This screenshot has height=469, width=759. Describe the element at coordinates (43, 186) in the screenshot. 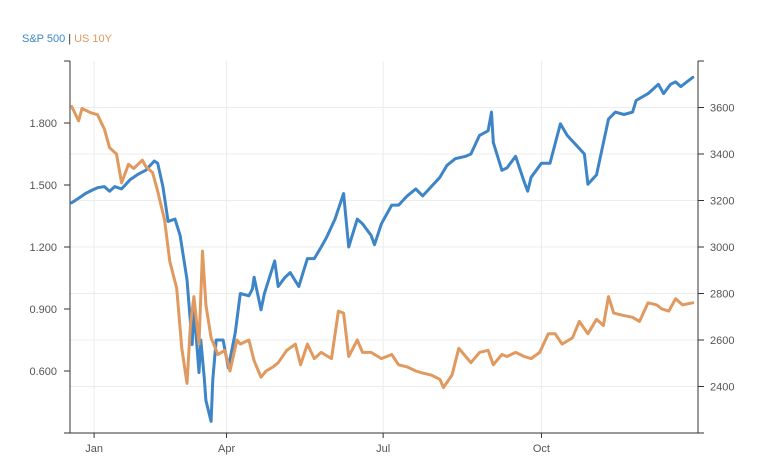

I see `left-tick-label: 1.500` at that location.